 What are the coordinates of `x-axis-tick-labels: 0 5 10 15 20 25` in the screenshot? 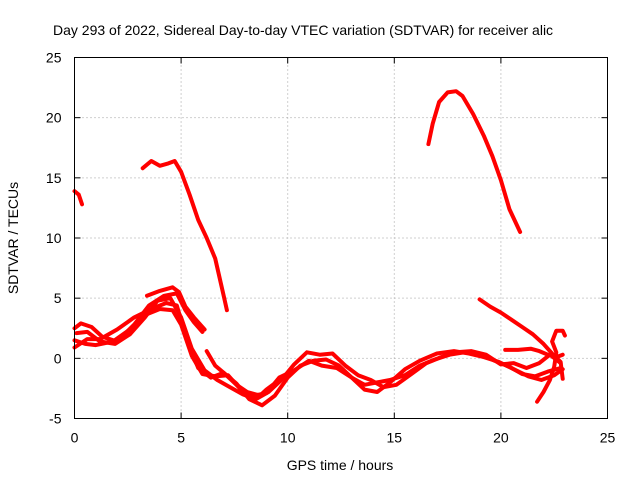 It's located at (343, 438).